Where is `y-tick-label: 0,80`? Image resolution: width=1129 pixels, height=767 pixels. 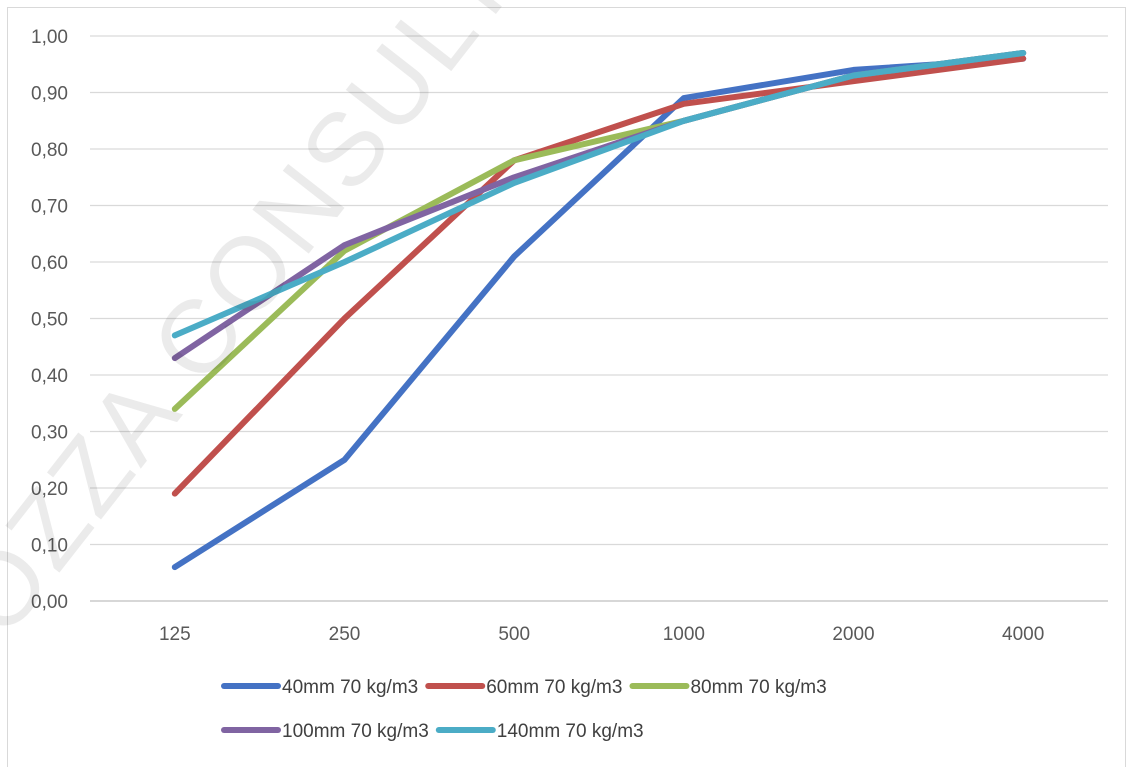 y-tick-label: 0,80 is located at coordinates (49, 150).